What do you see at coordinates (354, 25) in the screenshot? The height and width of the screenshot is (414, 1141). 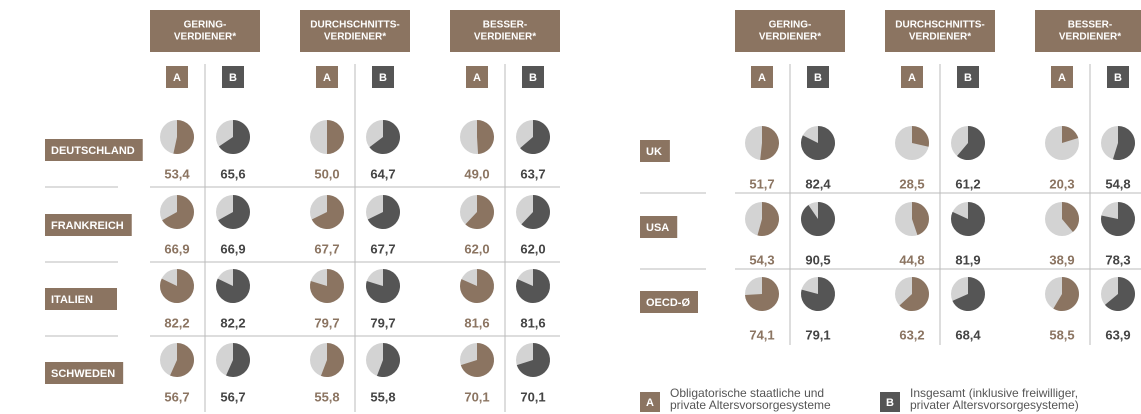 I see `group-header-text: DURCHSCHNITTS-` at bounding box center [354, 25].